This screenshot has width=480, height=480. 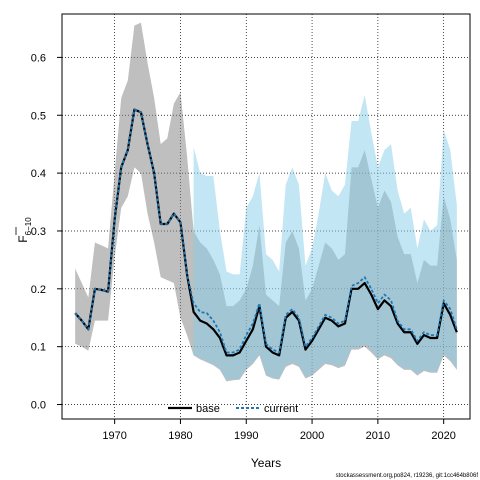 What do you see at coordinates (312, 436) in the screenshot?
I see `x-tick-label-3: 2000` at bounding box center [312, 436].